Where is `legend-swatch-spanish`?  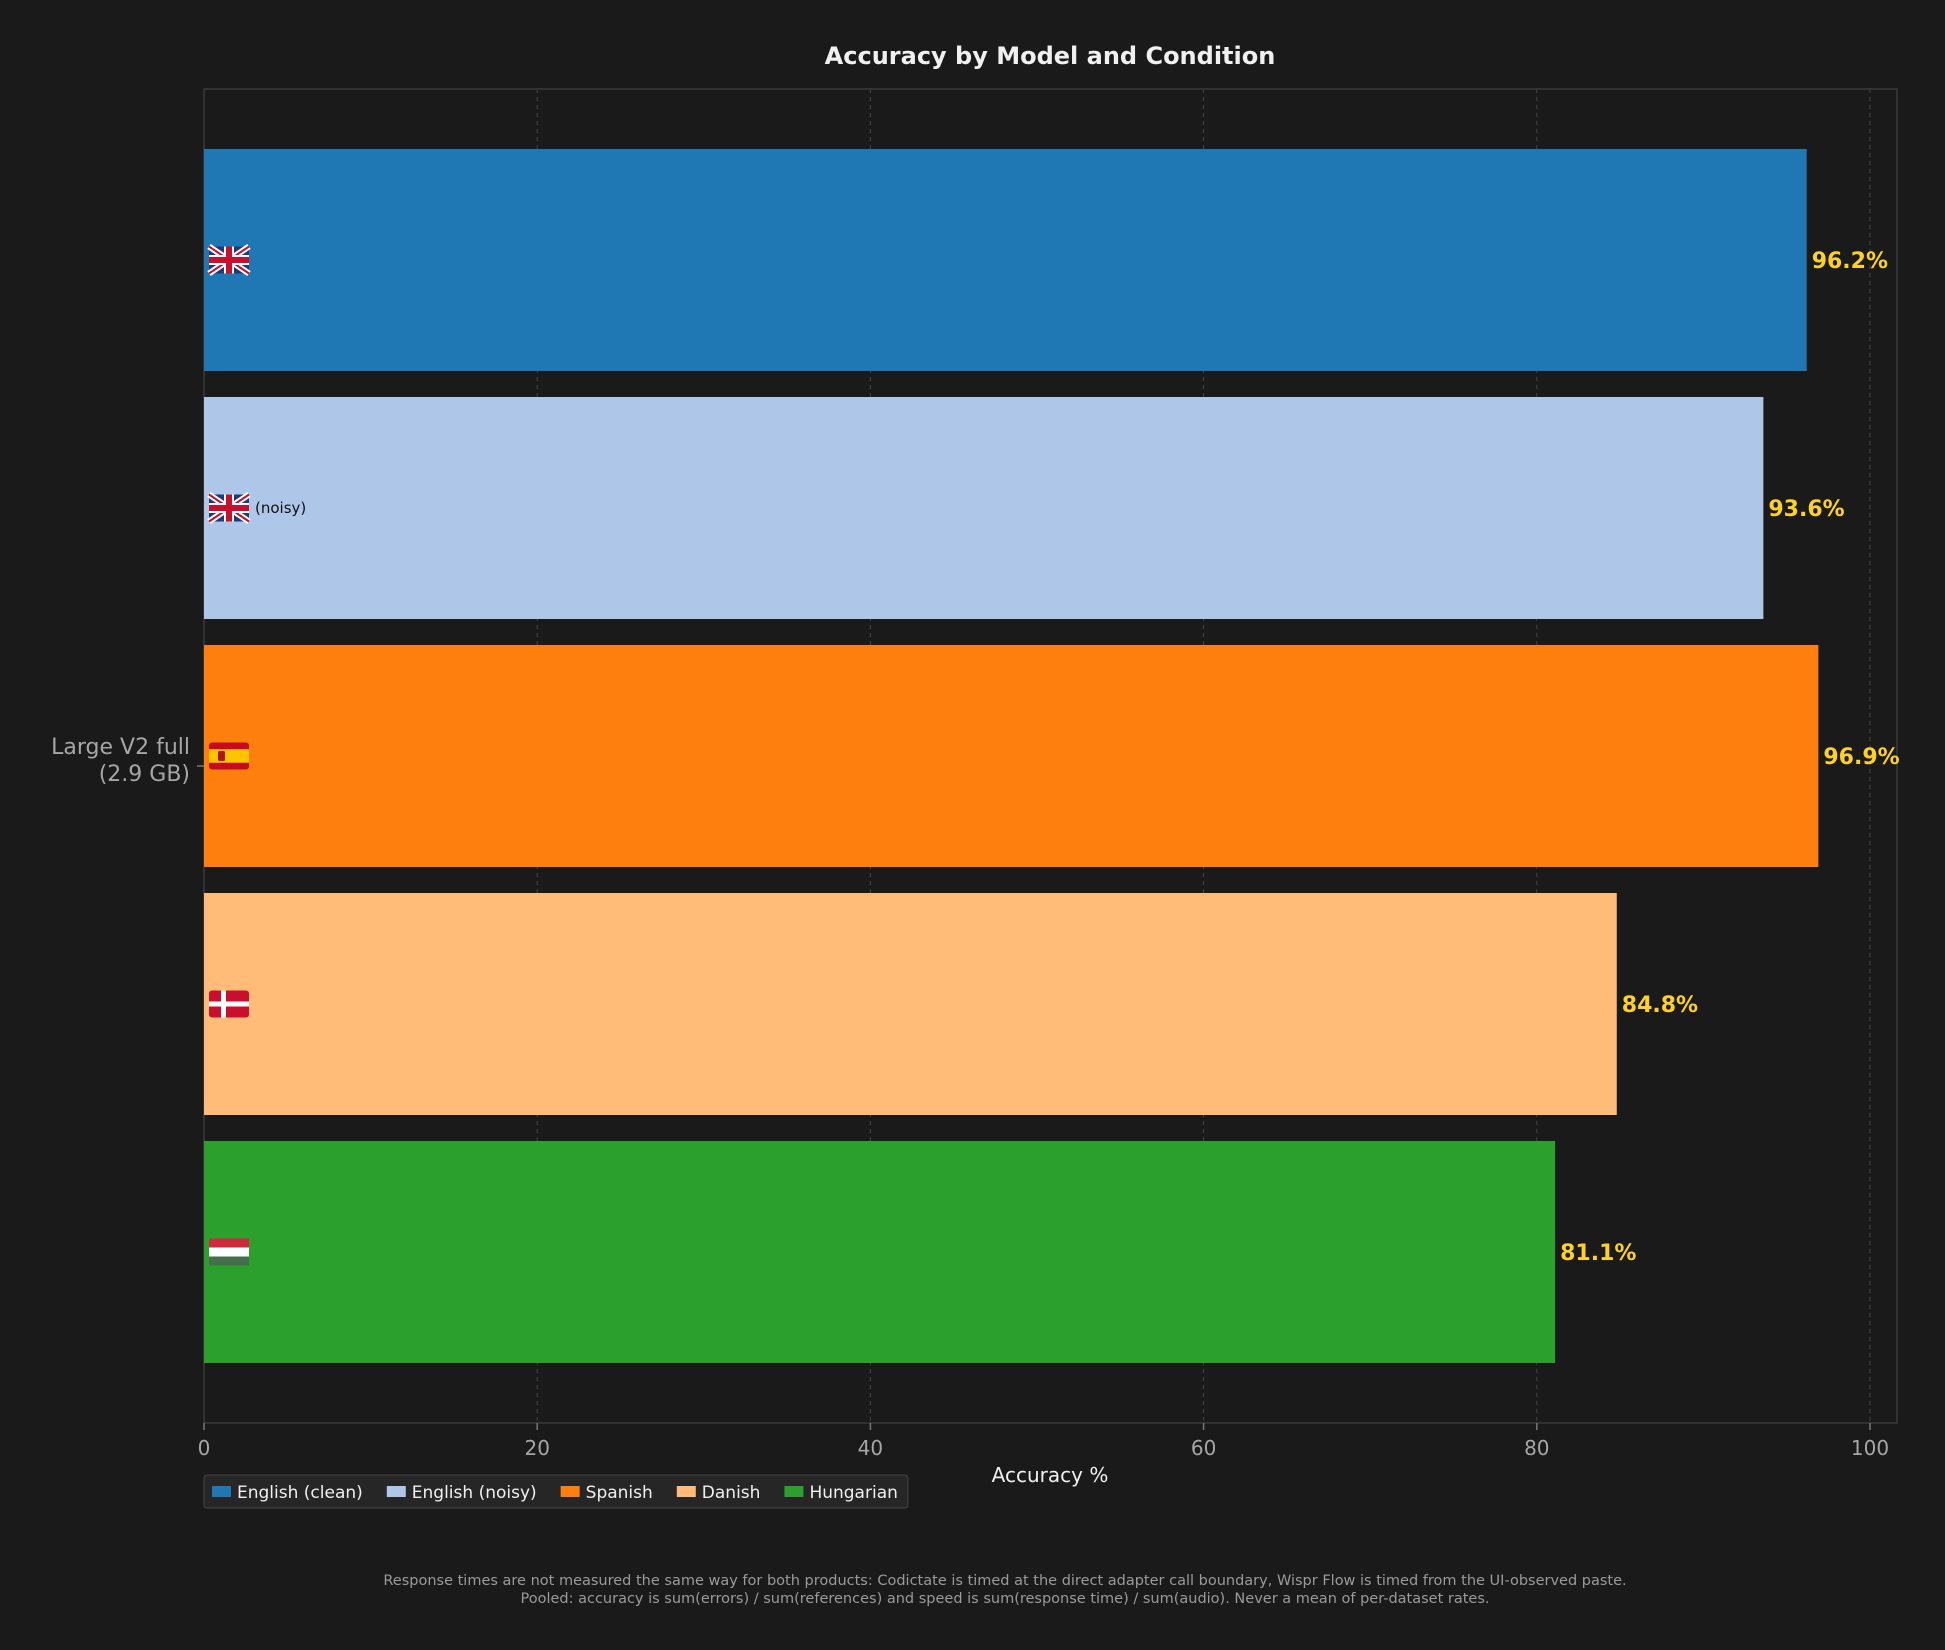
legend-swatch-spanish is located at coordinates (570, 1491).